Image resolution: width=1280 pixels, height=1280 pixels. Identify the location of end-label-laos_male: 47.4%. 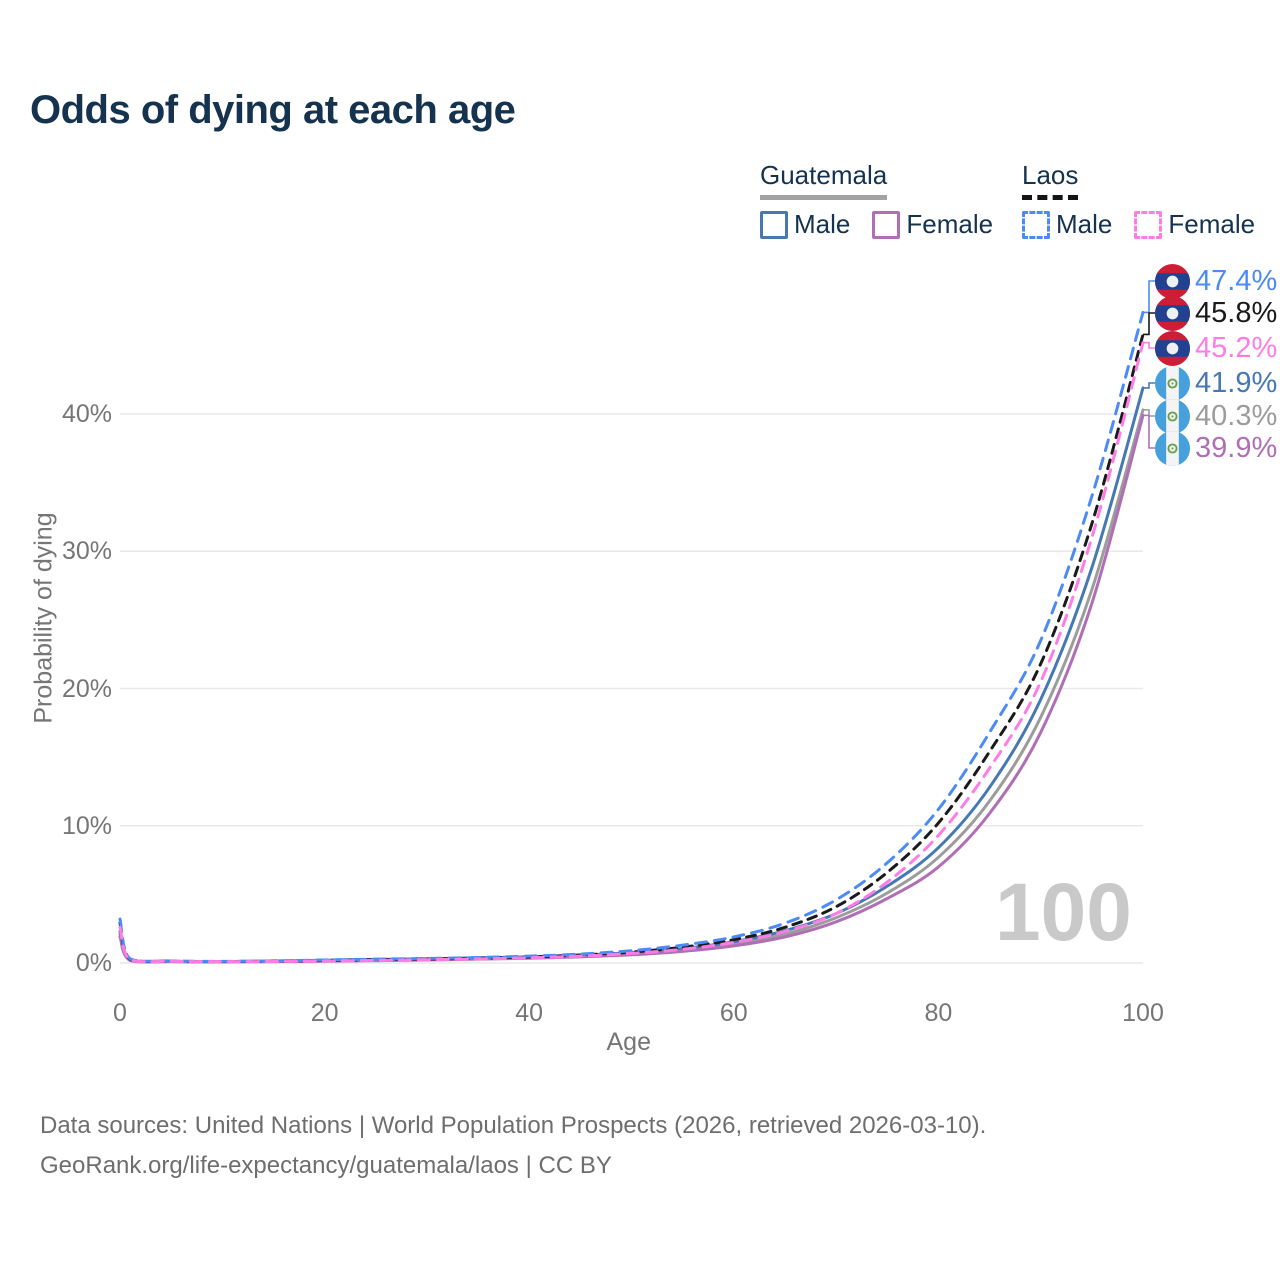
(1216, 281).